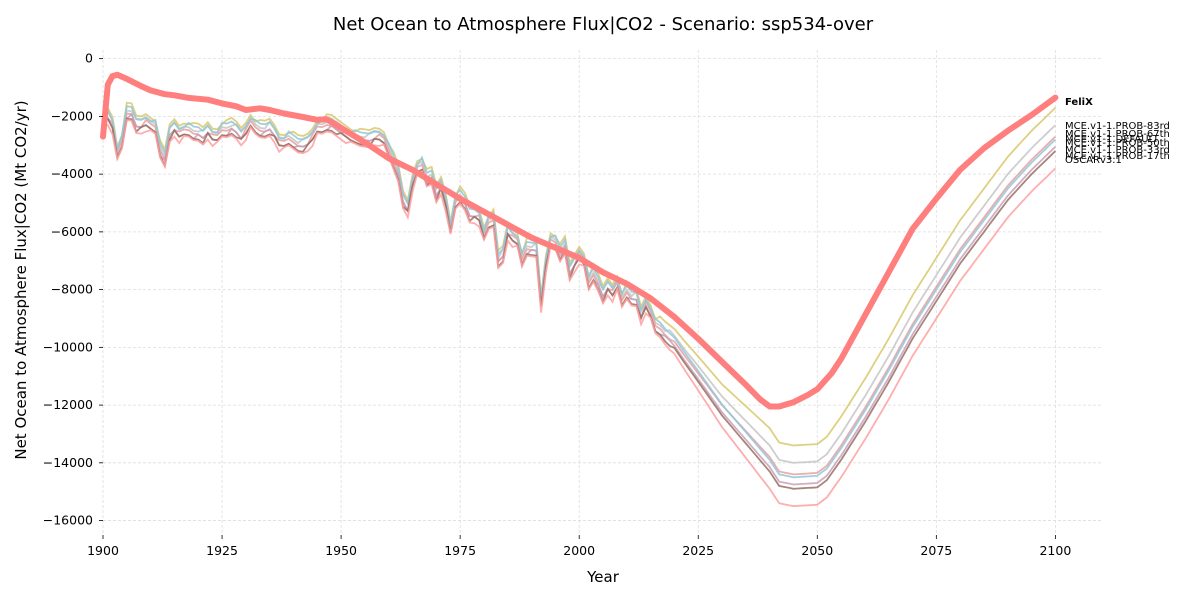 The width and height of the screenshot is (1200, 604). What do you see at coordinates (1093, 160) in the screenshot?
I see `end-label-oscar: OSCARv3.1` at bounding box center [1093, 160].